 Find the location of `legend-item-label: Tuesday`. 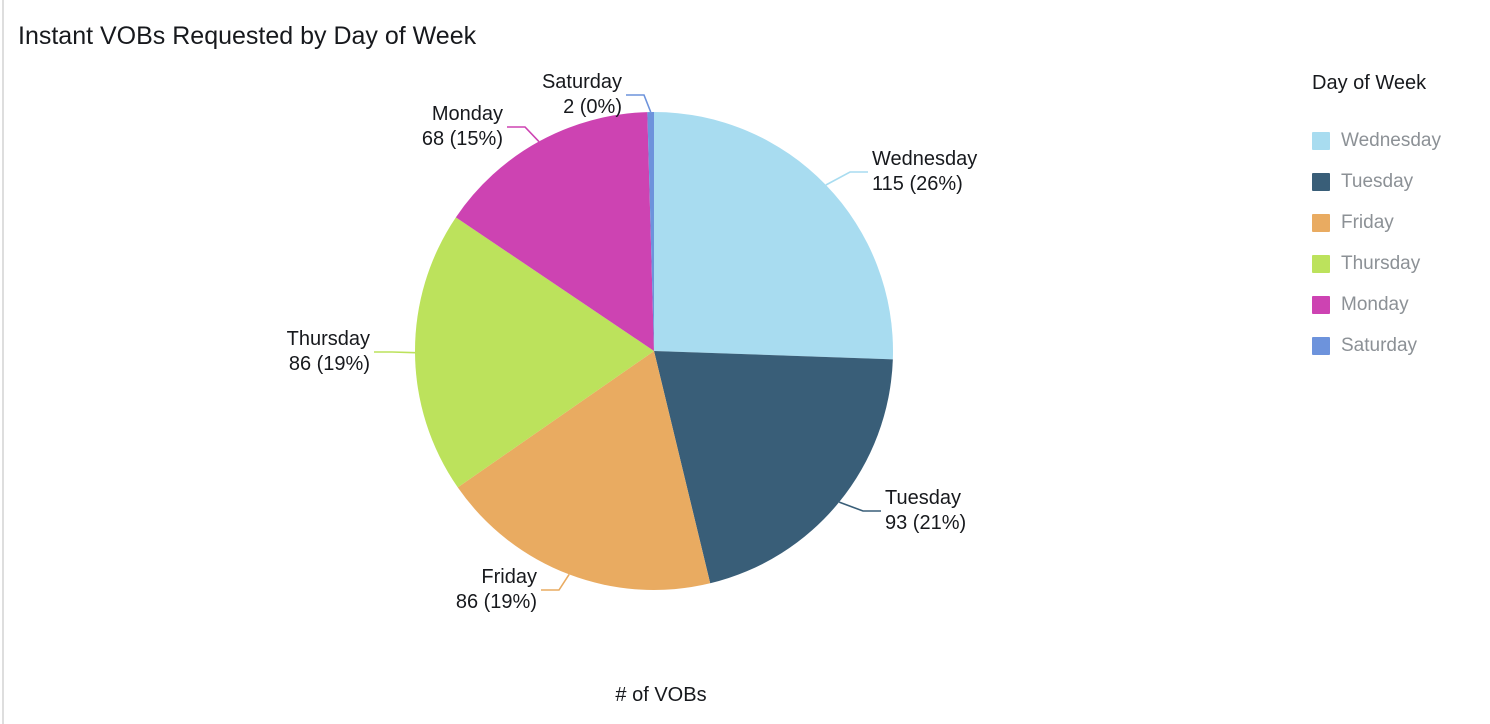

legend-item-label: Tuesday is located at coordinates (1377, 181).